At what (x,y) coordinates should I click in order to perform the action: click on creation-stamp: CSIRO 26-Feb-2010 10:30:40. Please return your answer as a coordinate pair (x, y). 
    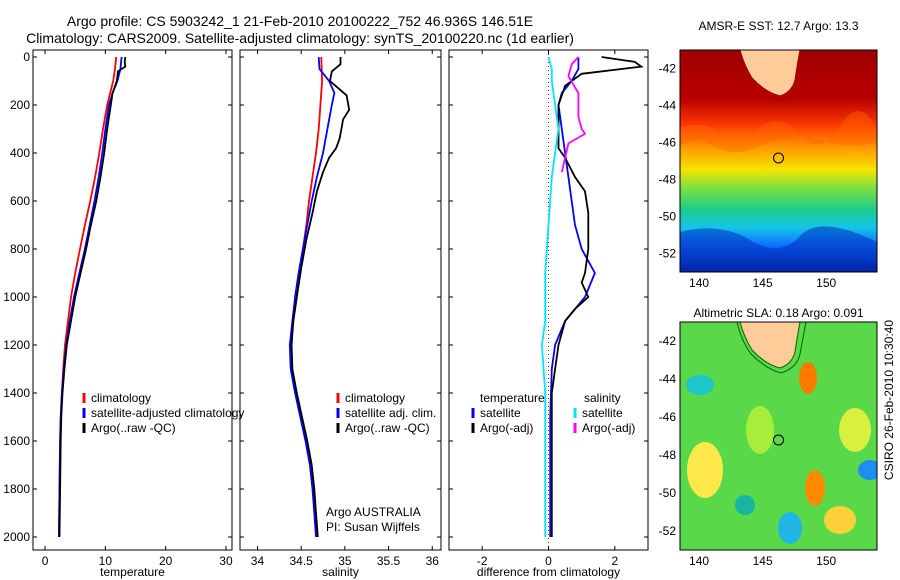
    Looking at the image, I should click on (889, 400).